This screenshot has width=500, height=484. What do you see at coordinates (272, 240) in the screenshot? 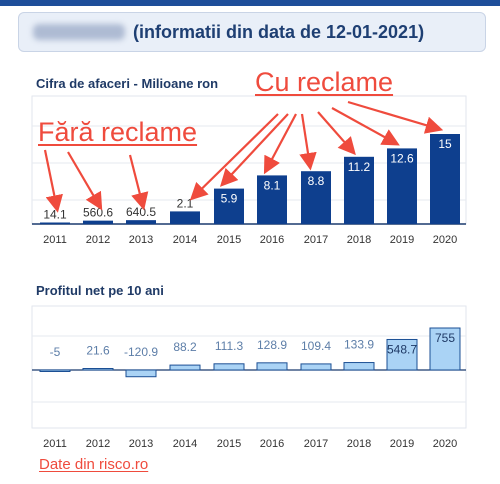
I see `revenue-x-tick: 2016` at bounding box center [272, 240].